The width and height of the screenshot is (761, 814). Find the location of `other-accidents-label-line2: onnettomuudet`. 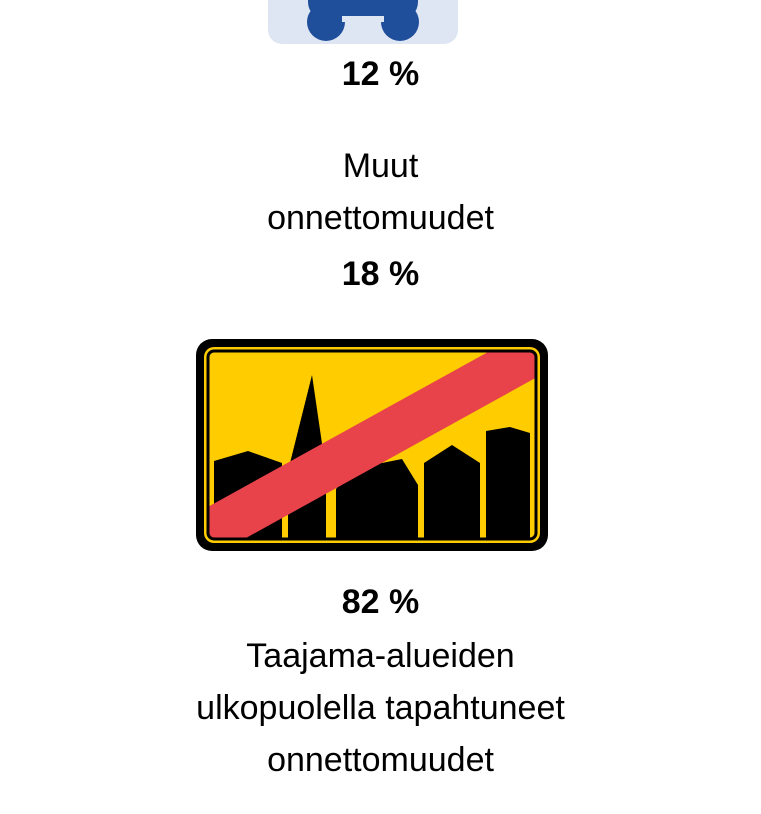

other-accidents-label-line2: onnettomuudet is located at coordinates (380, 218).